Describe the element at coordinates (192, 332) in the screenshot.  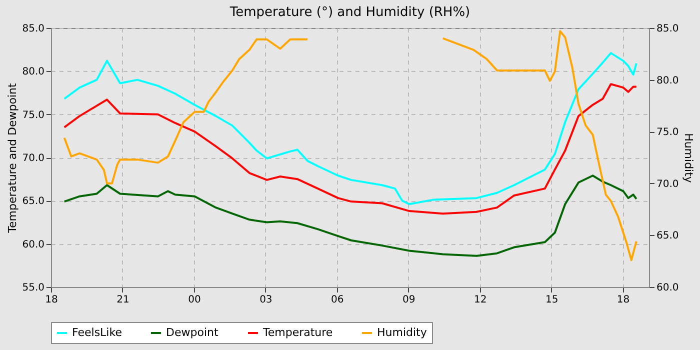
I see `legend-label: Dewpoint` at that location.